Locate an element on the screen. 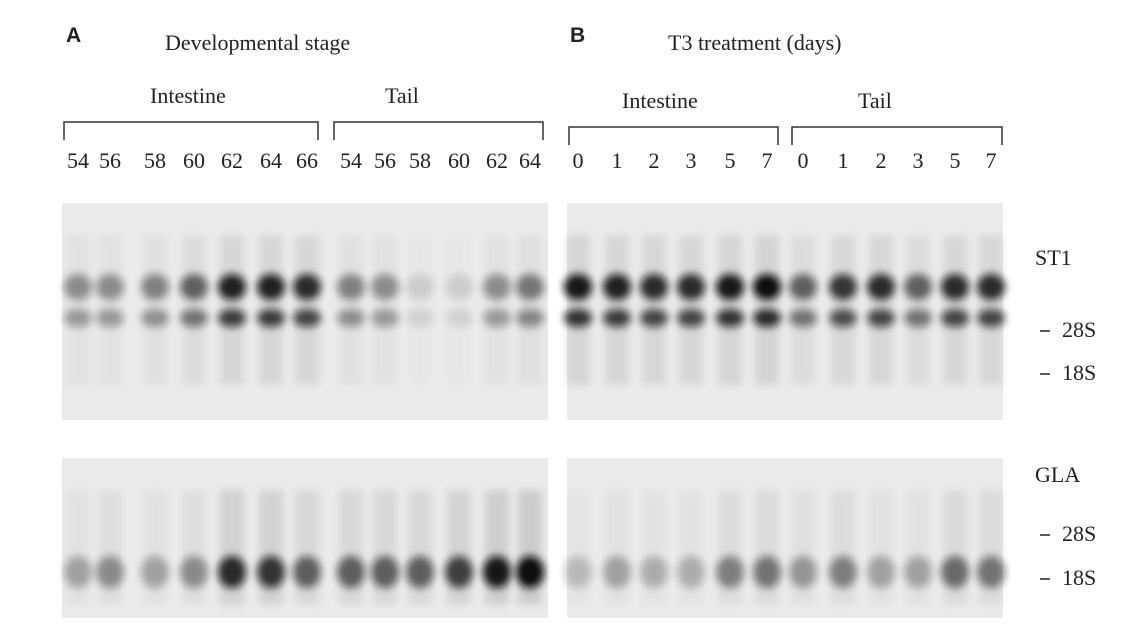  marker-label: 18S is located at coordinates (1079, 372).